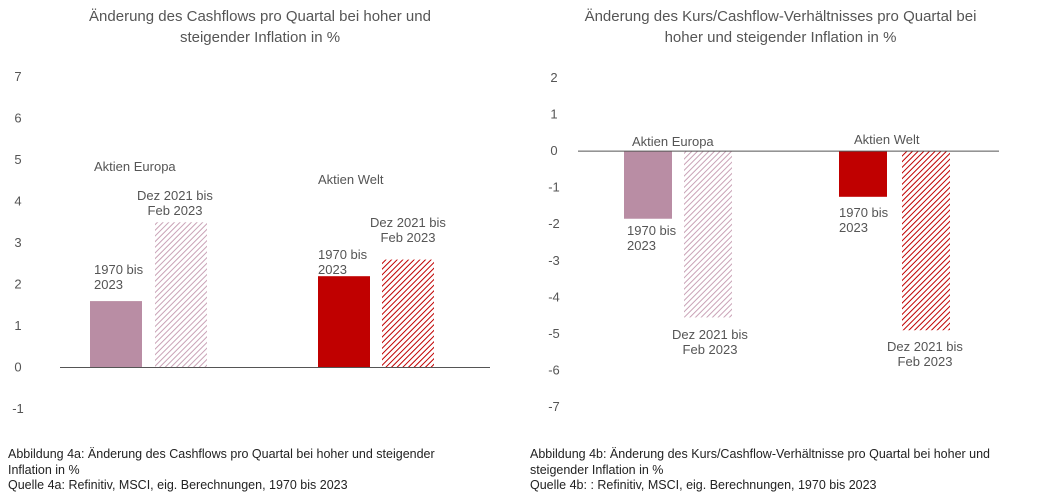  What do you see at coordinates (260, 37) in the screenshot?
I see `chart-title-line: steigender Inflation in %` at bounding box center [260, 37].